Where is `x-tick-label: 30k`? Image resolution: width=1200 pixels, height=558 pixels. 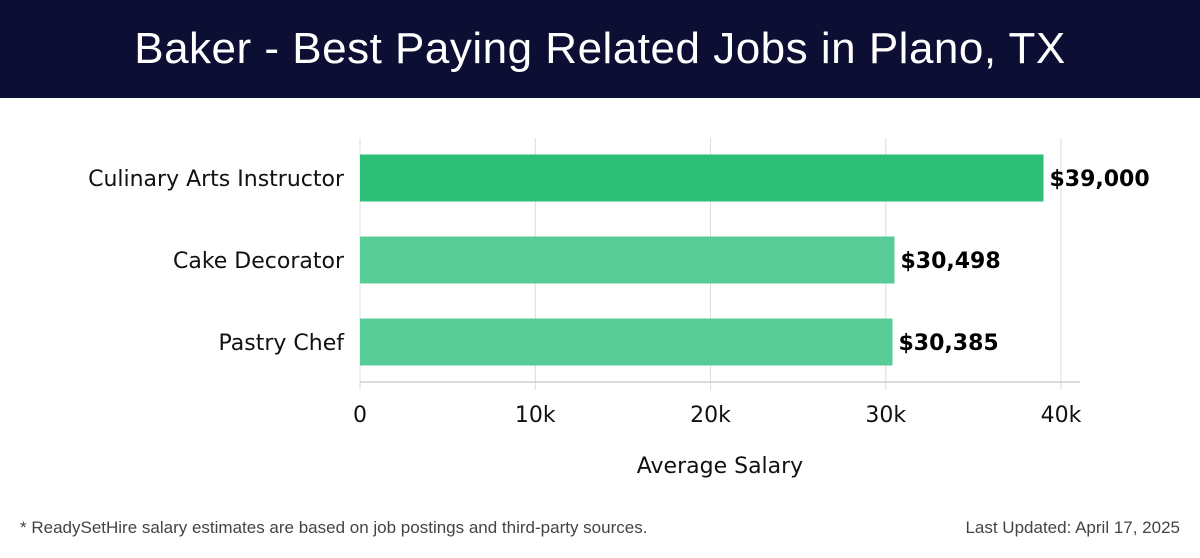
x-tick-label: 30k is located at coordinates (885, 415).